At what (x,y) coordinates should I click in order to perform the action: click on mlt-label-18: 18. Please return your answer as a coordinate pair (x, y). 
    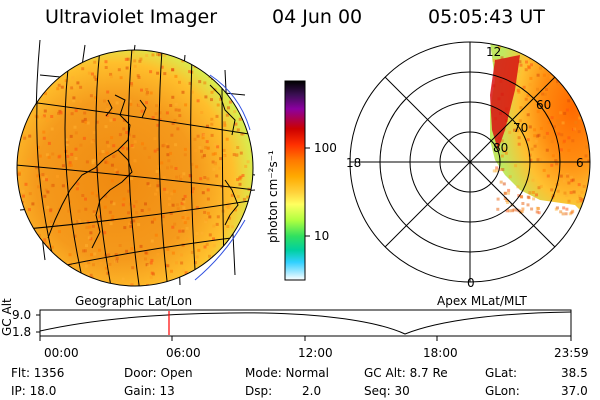
    Looking at the image, I should click on (354, 163).